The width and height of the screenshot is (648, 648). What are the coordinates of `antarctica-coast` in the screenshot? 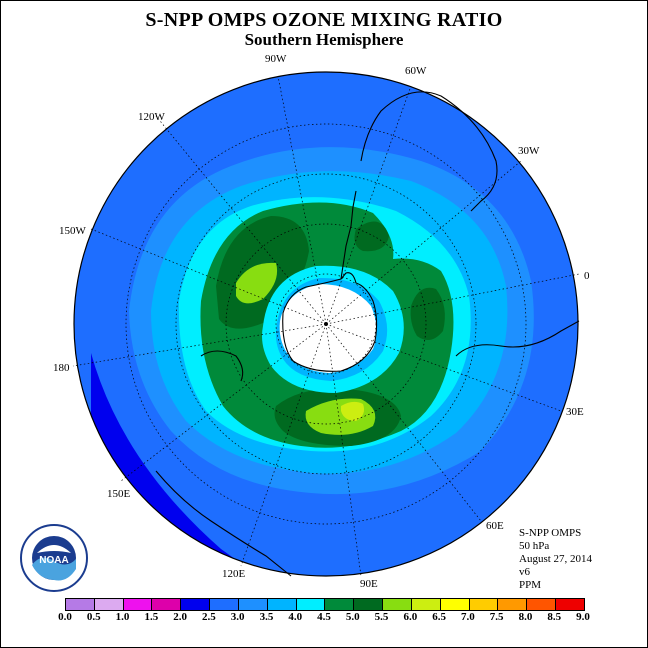 It's located at (330, 322).